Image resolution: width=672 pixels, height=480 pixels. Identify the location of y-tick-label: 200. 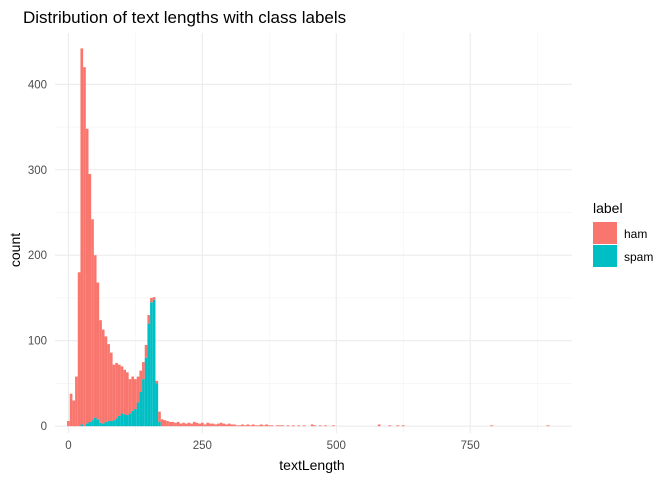
(37, 256).